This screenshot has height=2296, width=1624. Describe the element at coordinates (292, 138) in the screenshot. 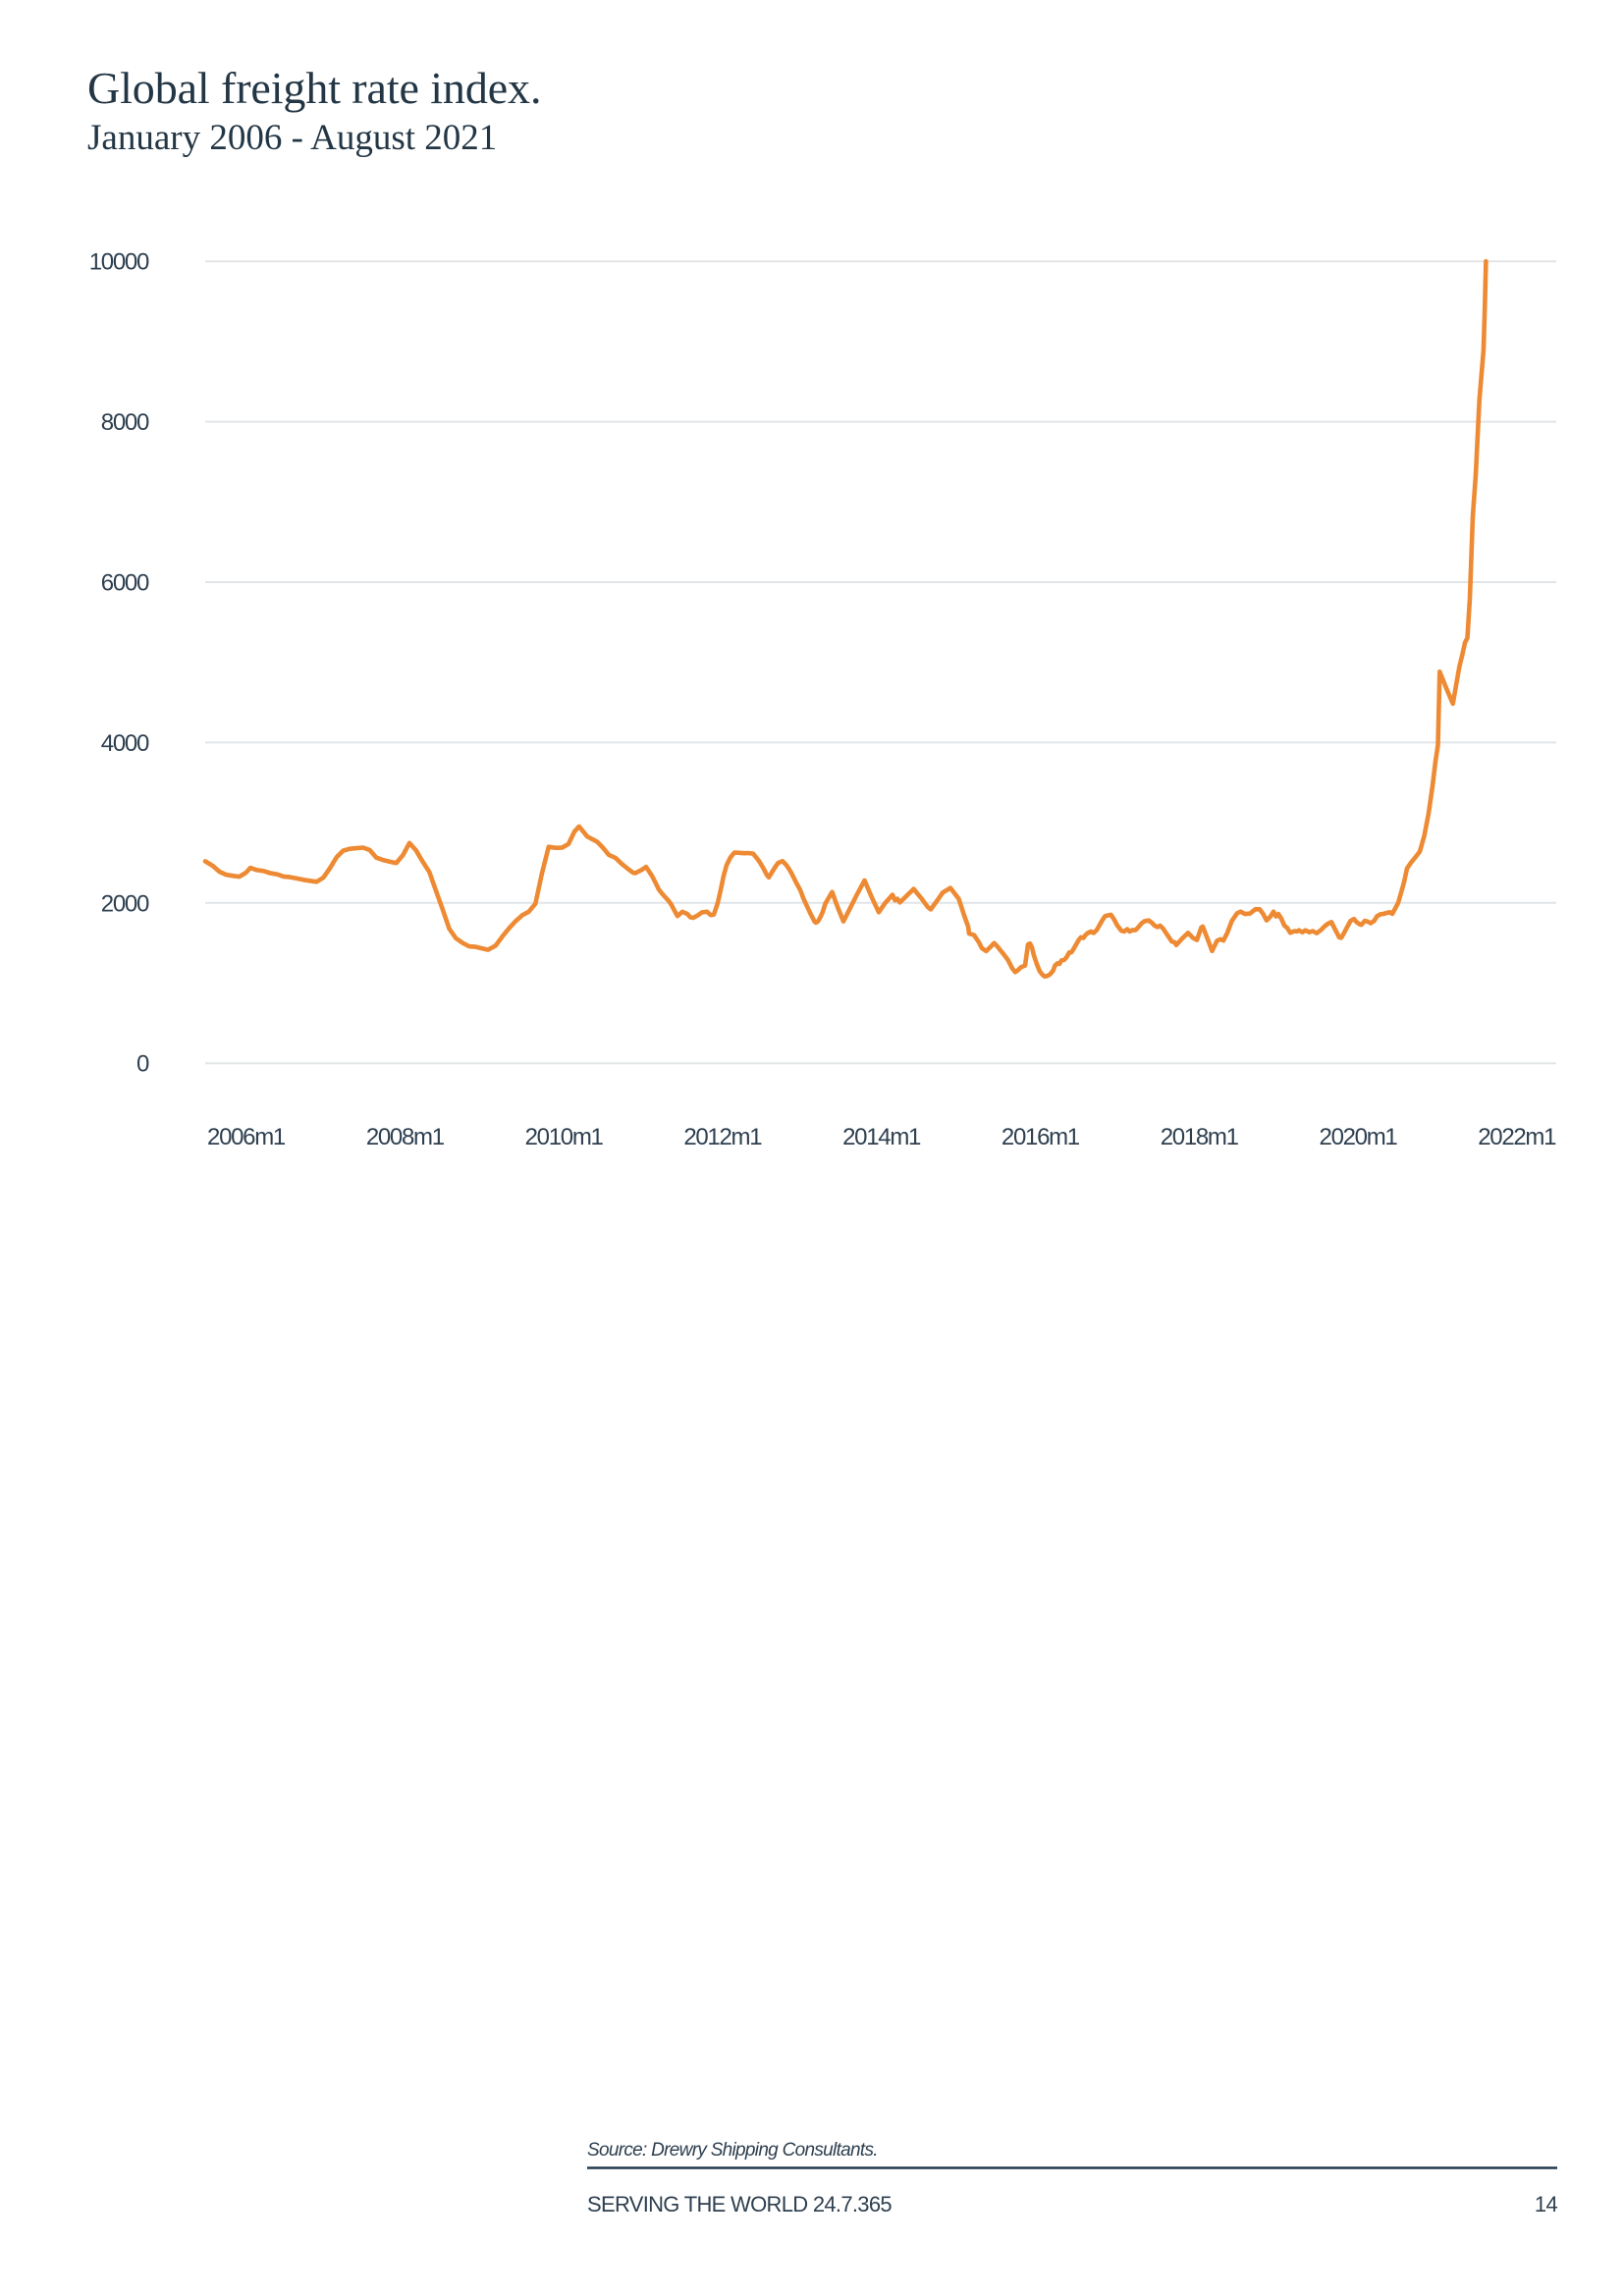

I see `svg-text: January 2006 - August 2021` at that location.